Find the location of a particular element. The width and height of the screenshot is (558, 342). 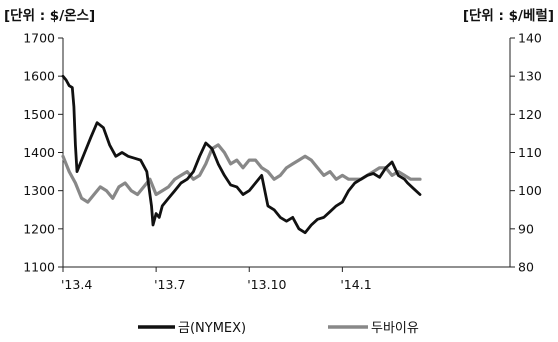

left-tick-label: 1700 is located at coordinates (39, 38).